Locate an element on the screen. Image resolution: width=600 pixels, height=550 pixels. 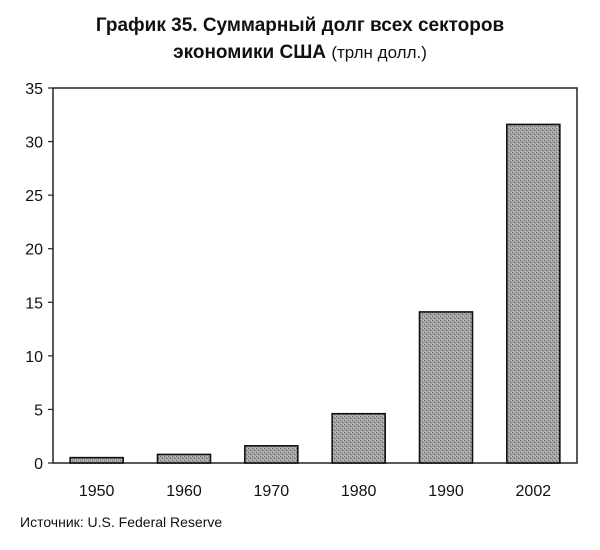
x-tick-label: 1990 is located at coordinates (446, 491).